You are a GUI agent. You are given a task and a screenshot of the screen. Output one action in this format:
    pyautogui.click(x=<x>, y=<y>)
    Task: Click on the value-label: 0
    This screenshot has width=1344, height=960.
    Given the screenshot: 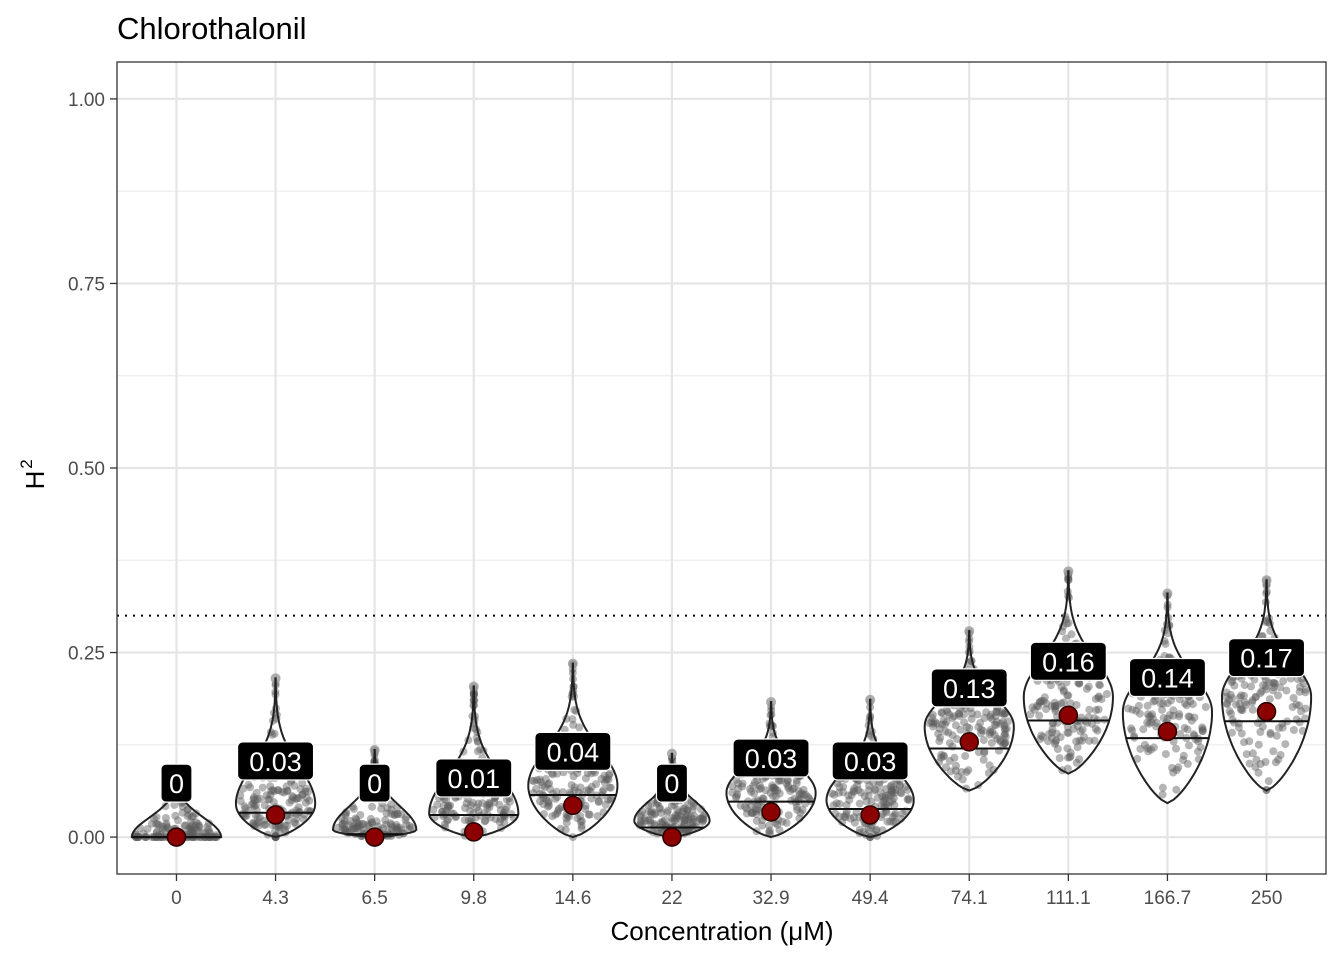 What is the action you would take?
    pyautogui.click(x=671, y=784)
    